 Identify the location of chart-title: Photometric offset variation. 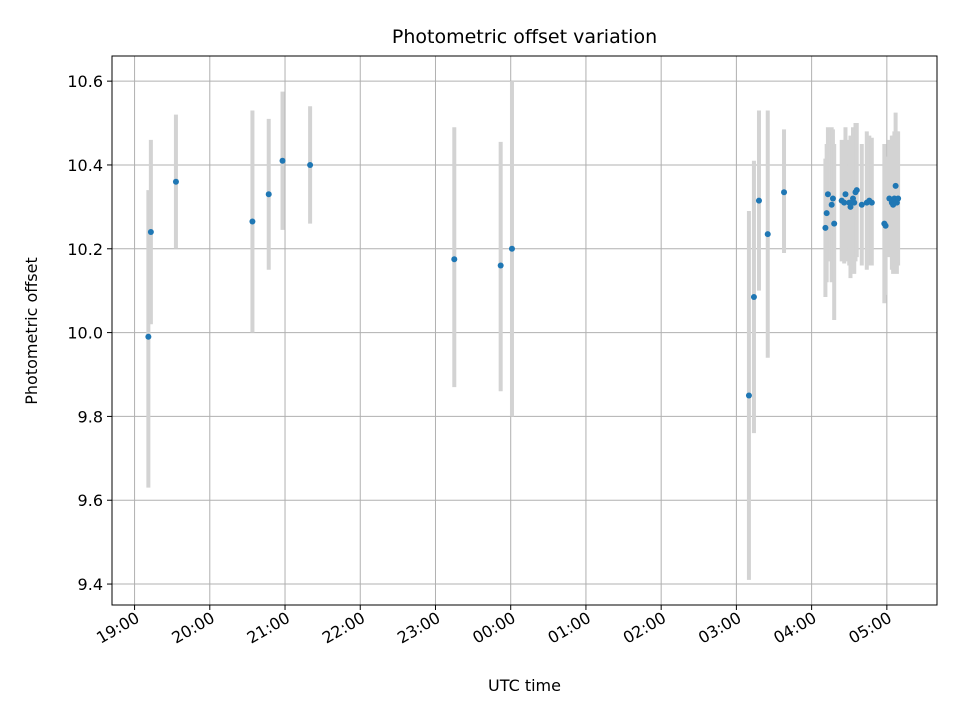
(524, 37).